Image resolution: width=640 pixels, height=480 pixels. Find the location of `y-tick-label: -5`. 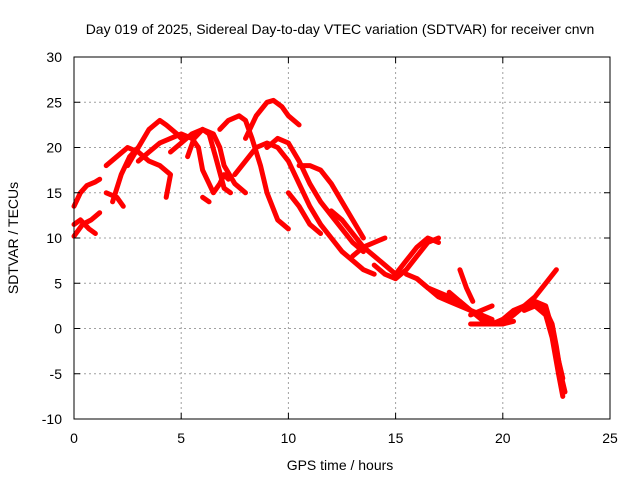

y-tick-label: -5 is located at coordinates (56, 374).